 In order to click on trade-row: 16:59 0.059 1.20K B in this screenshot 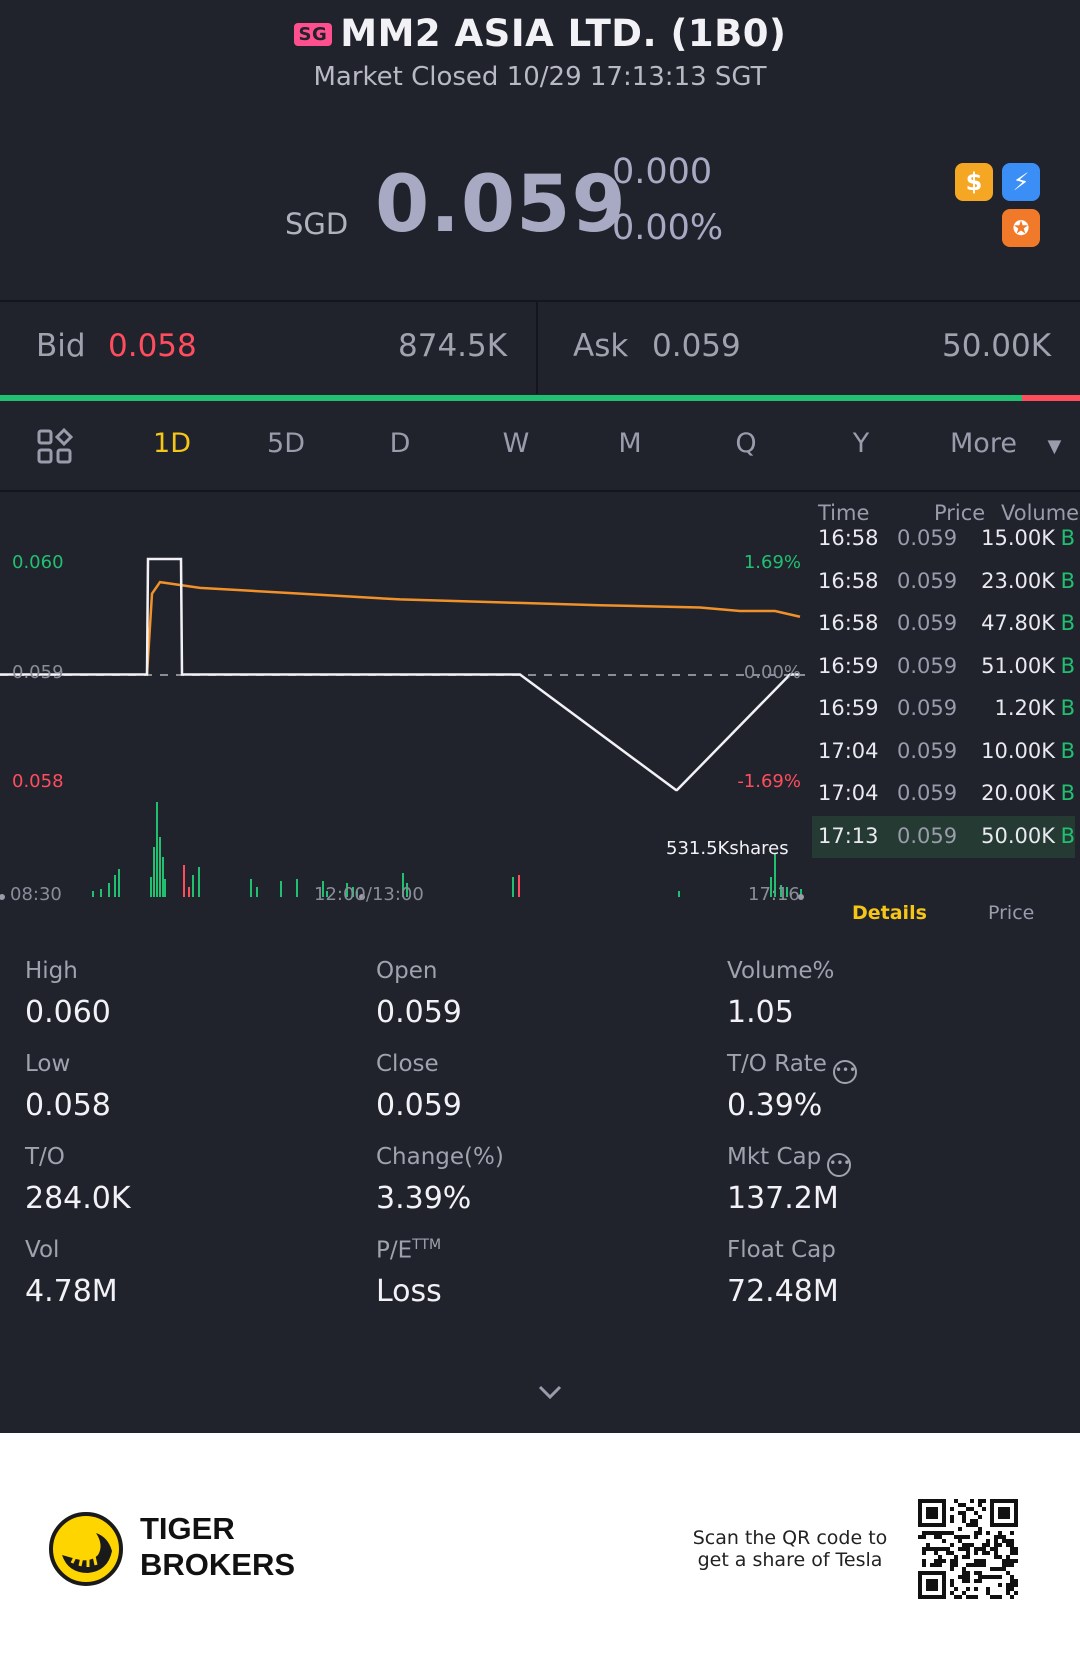, I will do `click(943, 709)`.